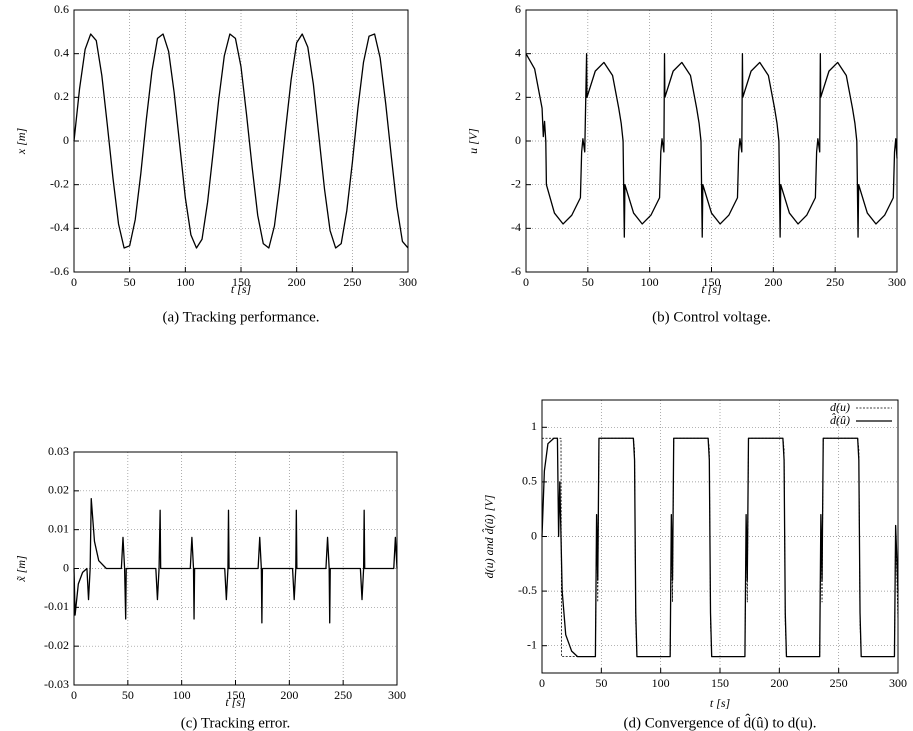 The height and width of the screenshot is (731, 913). I want to click on caption: (d) Convergence of d̂(û) to d(u)., so click(720, 722).